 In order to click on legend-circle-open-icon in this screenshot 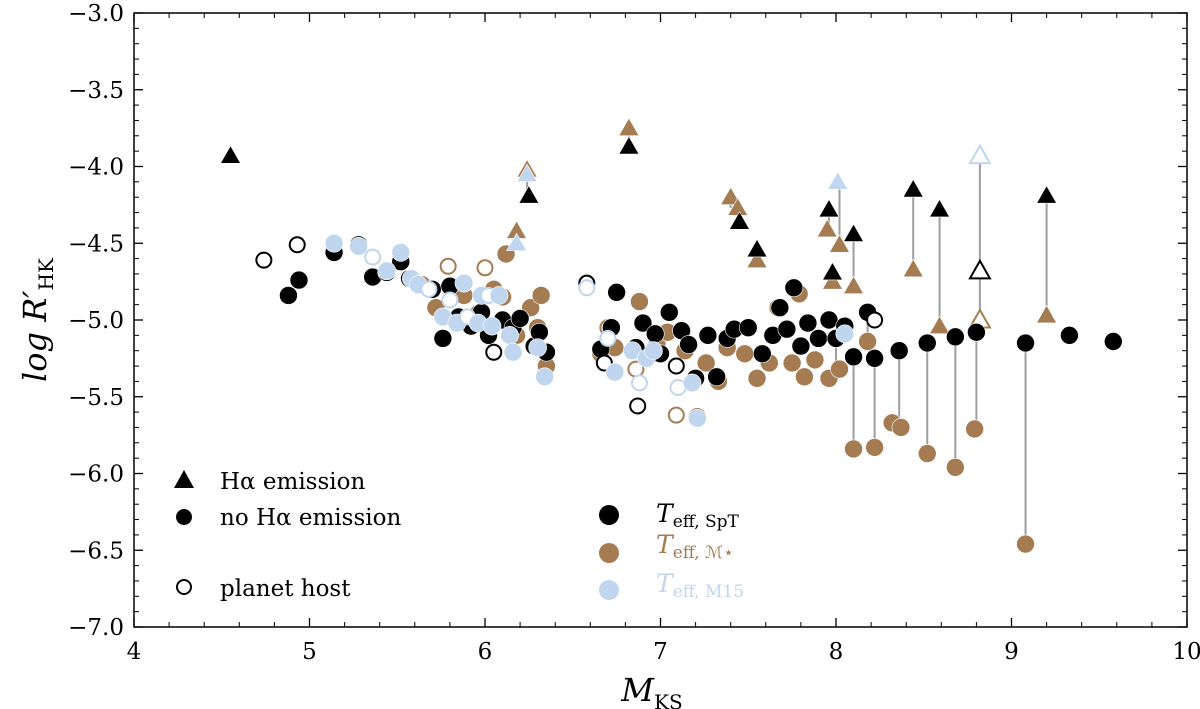, I will do `click(184, 587)`.